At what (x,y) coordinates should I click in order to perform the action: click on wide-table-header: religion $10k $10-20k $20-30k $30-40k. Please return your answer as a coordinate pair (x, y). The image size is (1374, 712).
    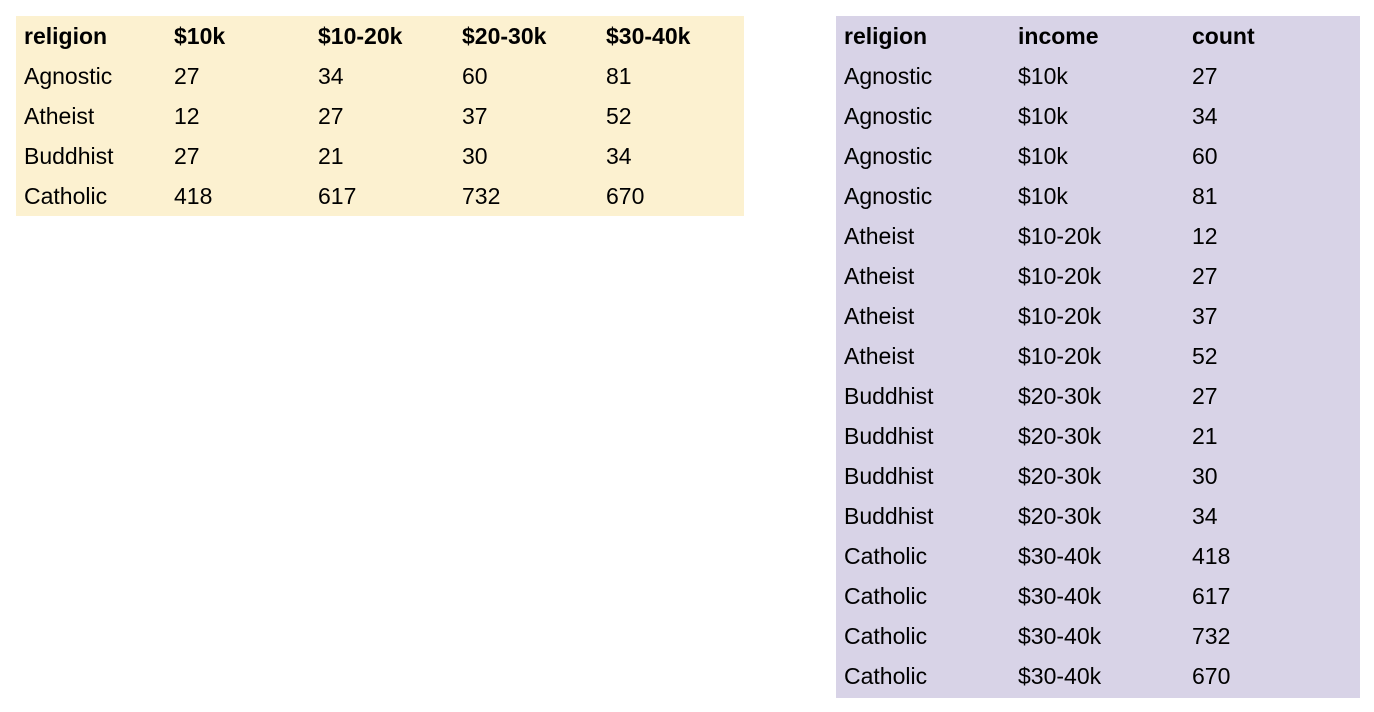
    Looking at the image, I should click on (380, 36).